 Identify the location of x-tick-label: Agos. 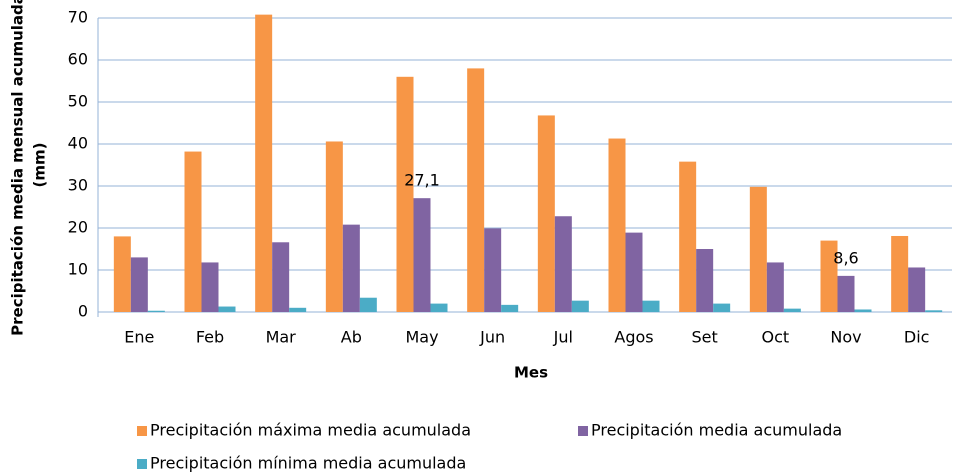
(633, 337).